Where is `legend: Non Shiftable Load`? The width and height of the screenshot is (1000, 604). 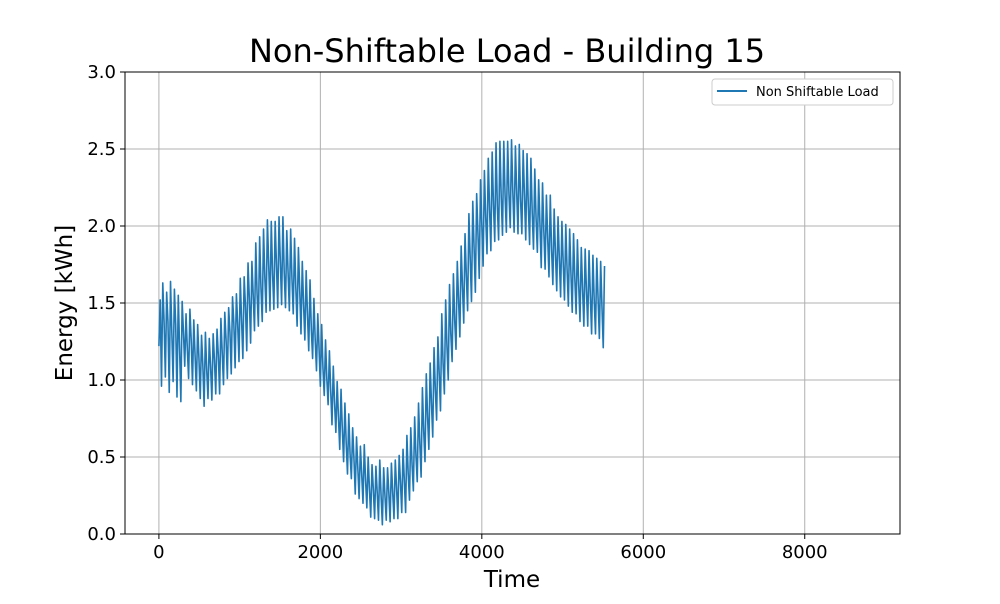 legend: Non Shiftable Load is located at coordinates (802, 92).